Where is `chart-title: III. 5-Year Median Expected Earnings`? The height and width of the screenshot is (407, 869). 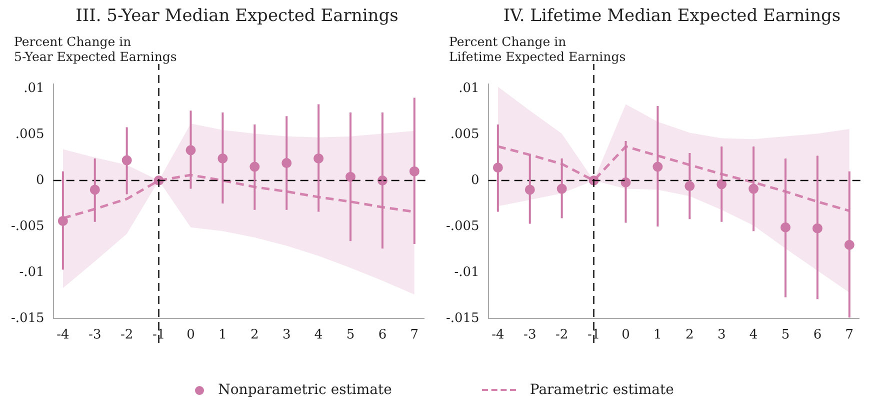 chart-title: III. 5-Year Median Expected Earnings is located at coordinates (237, 16).